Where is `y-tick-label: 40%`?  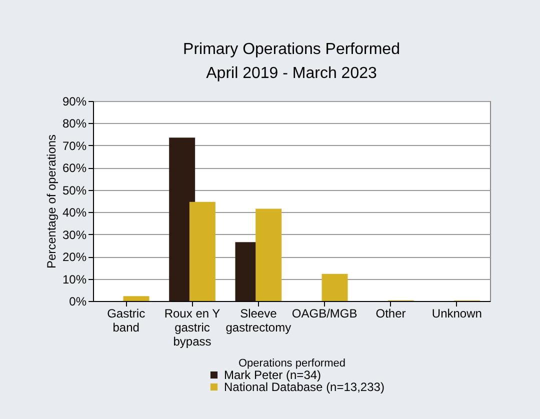 y-tick-label: 40% is located at coordinates (74, 213).